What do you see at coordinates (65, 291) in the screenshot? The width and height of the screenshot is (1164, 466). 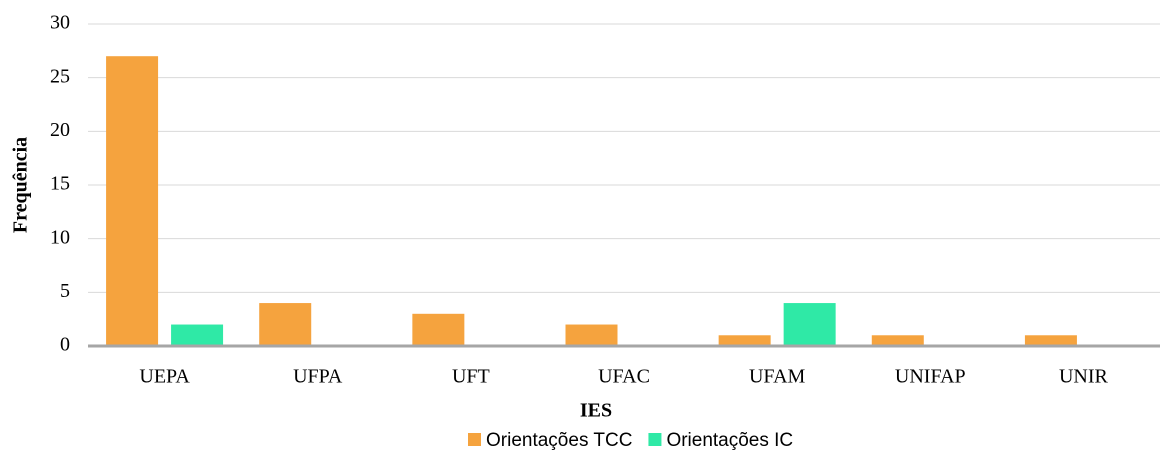 I see `y-tick-label: 5` at bounding box center [65, 291].